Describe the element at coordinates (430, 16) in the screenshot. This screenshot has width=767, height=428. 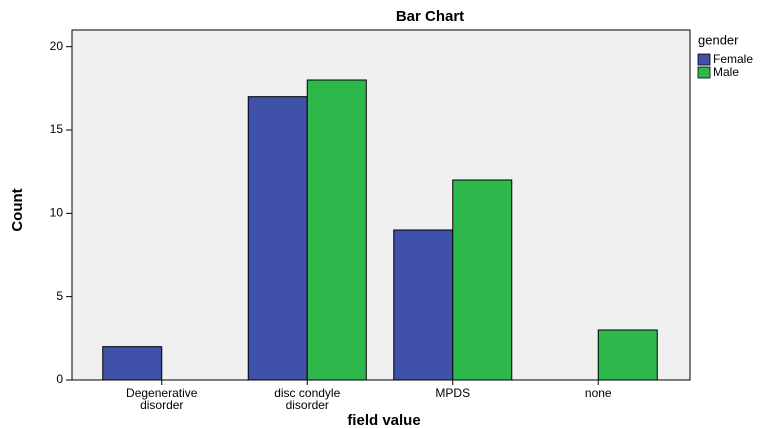
I see `chart-title: Bar Chart` at that location.